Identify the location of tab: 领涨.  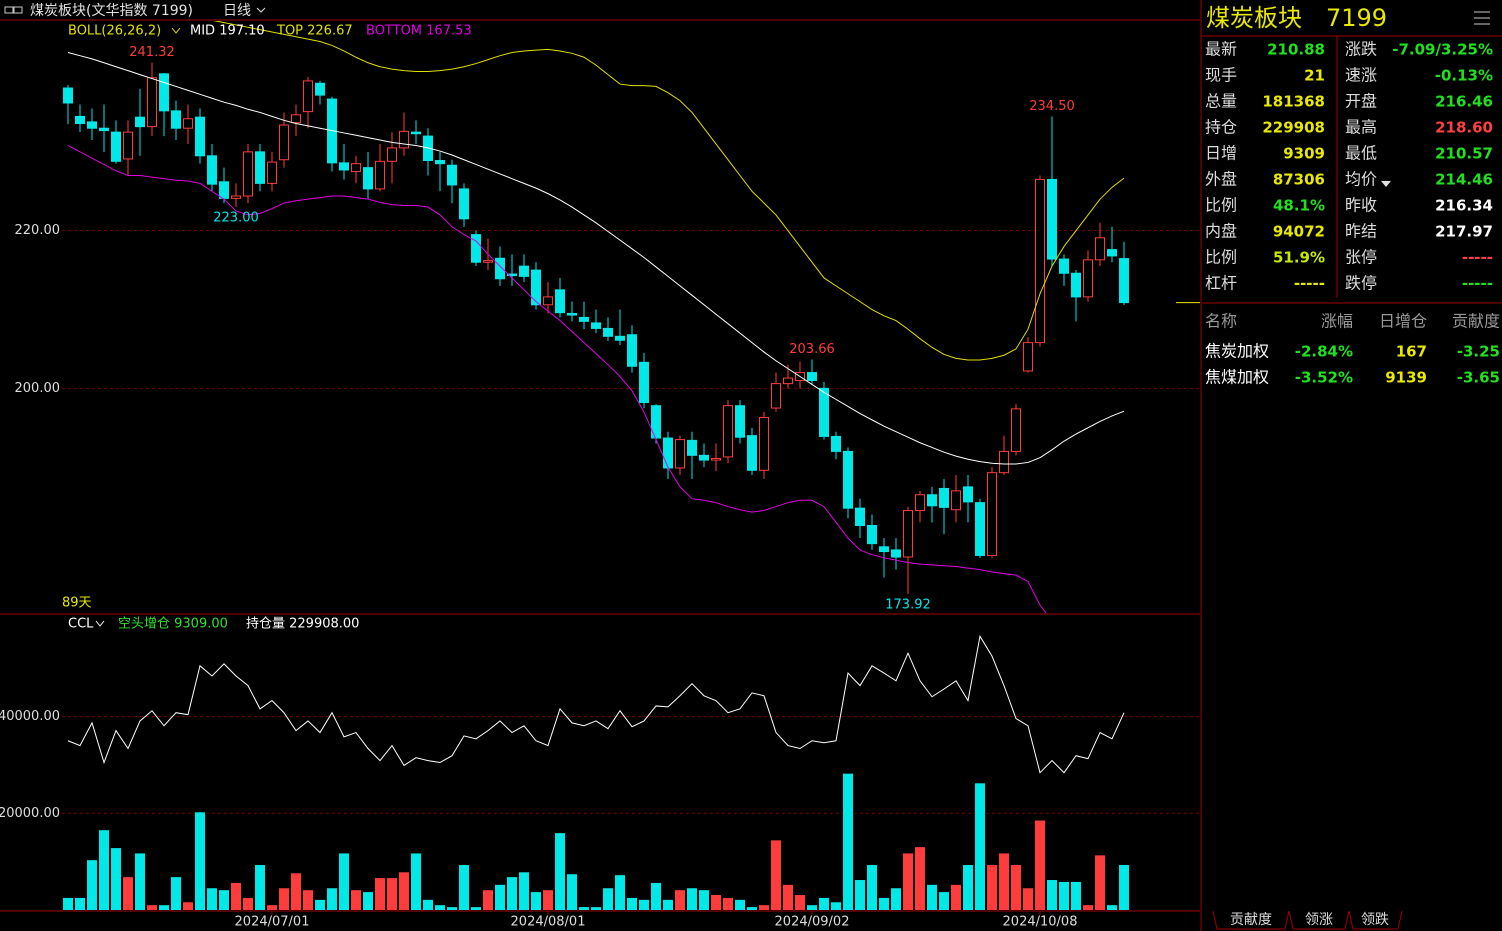
(1319, 920).